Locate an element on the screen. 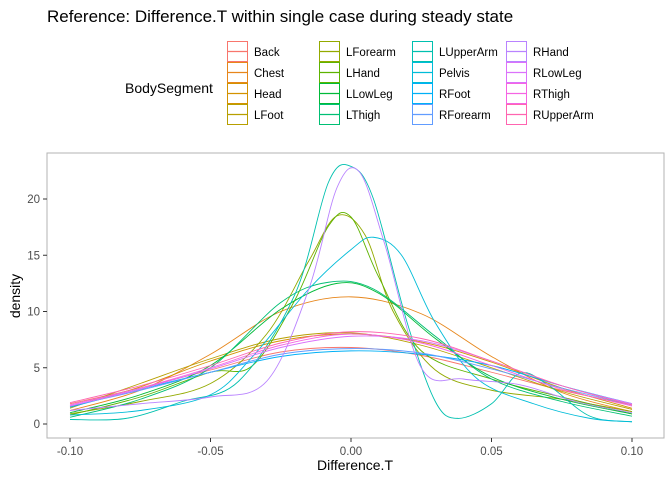 This screenshot has height=480, width=672. legend-label: RHand is located at coordinates (551, 53).